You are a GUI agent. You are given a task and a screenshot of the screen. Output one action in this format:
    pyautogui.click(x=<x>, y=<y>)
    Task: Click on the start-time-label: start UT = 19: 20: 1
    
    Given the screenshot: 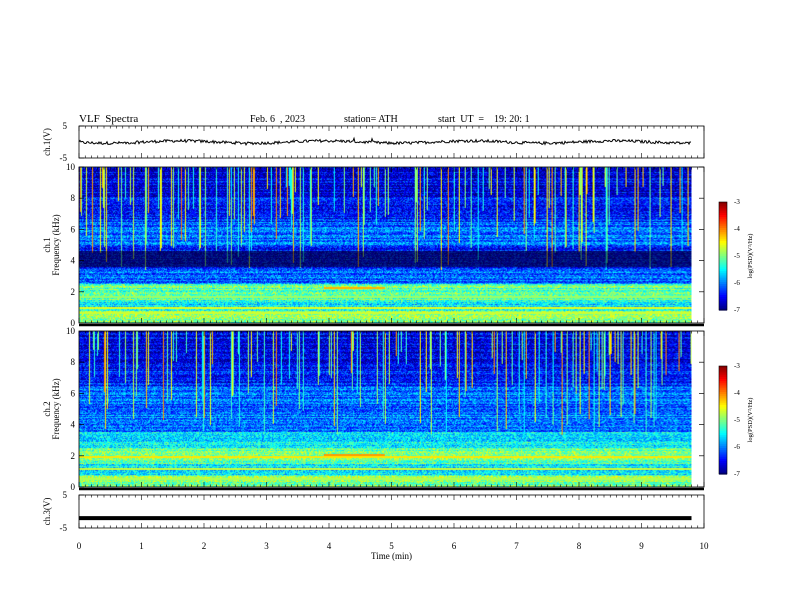 What is the action you would take?
    pyautogui.click(x=484, y=119)
    